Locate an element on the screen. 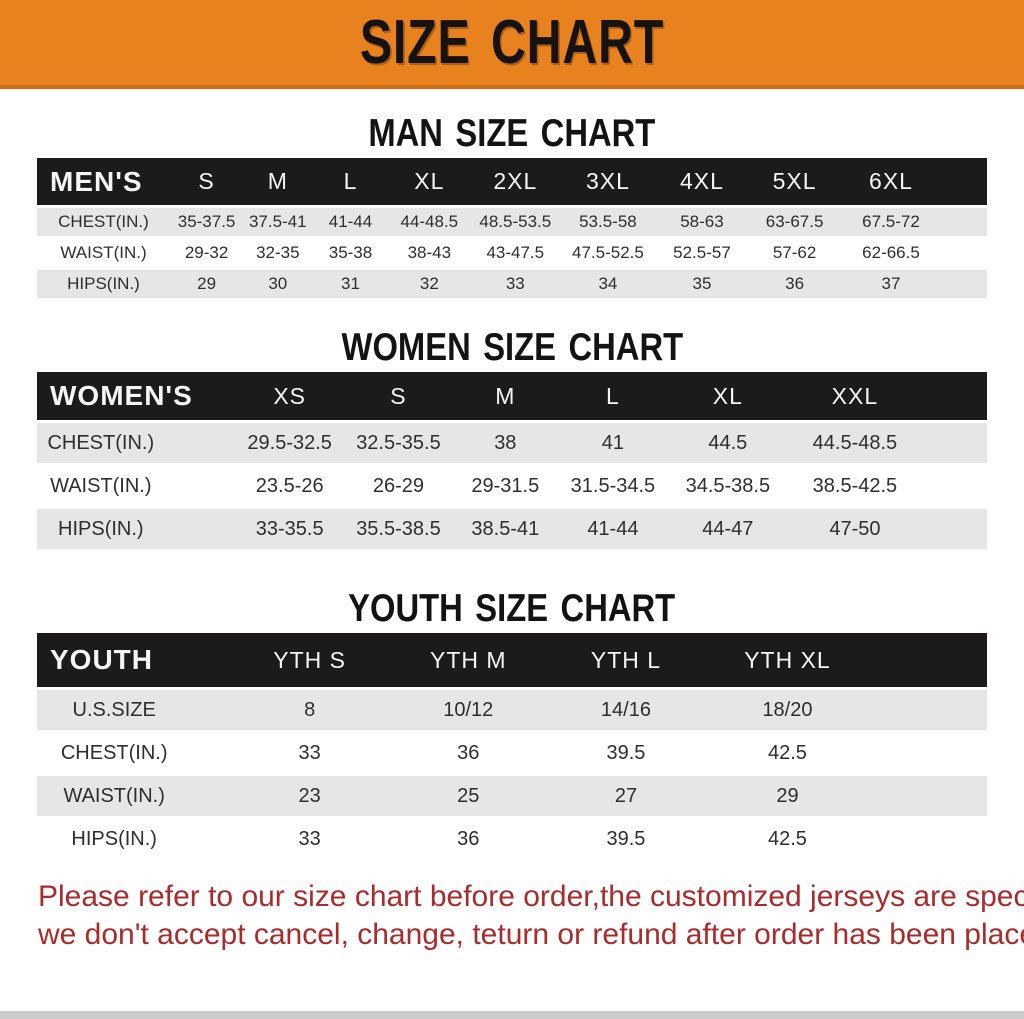 The height and width of the screenshot is (1019, 1024). size-value-cell: 38-43 is located at coordinates (429, 253).